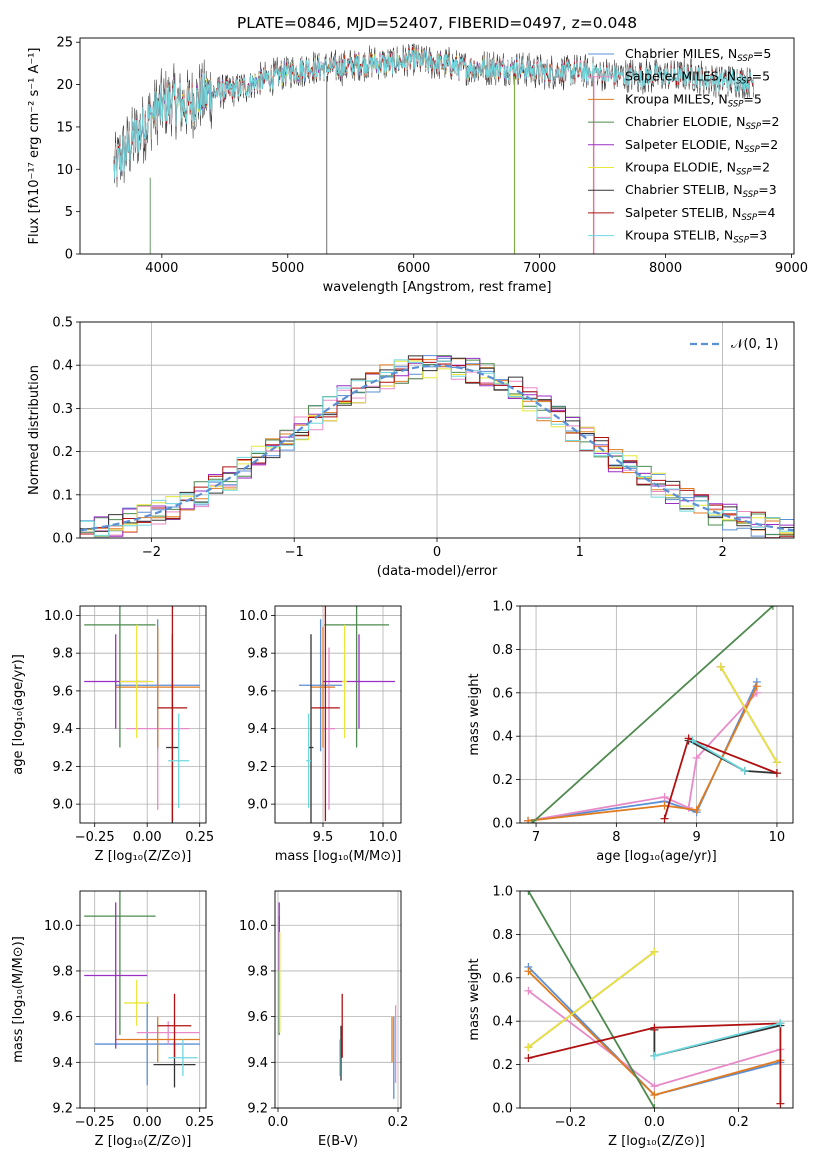 The width and height of the screenshot is (819, 1170). I want to click on x-axis-label: wavelength [Angstrom, rest frame], so click(437, 287).